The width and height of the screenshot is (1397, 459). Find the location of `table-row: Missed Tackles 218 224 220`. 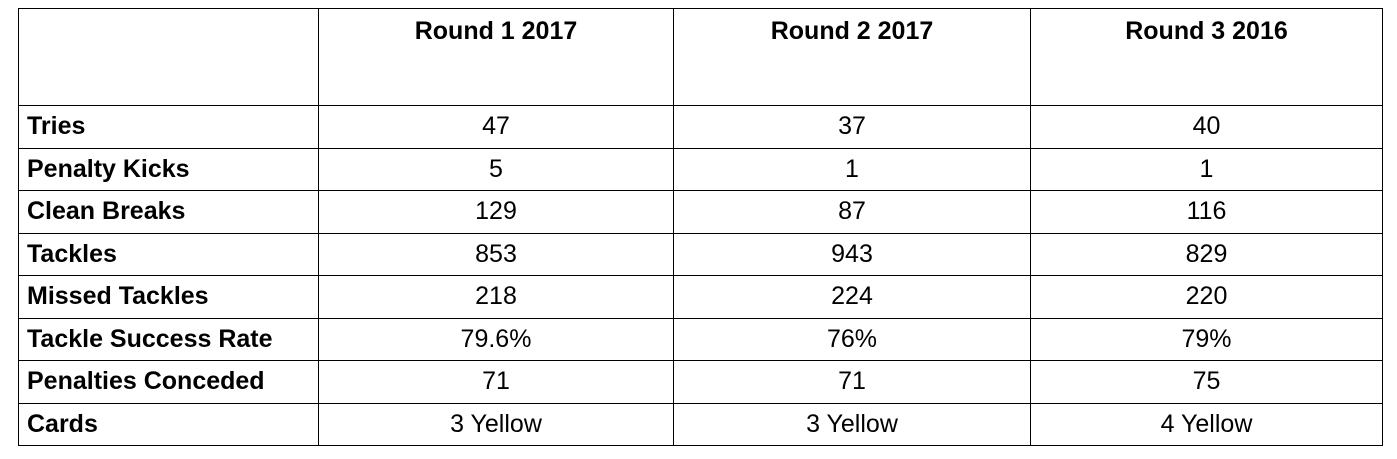

table-row: Missed Tackles 218 224 220 is located at coordinates (700, 297).